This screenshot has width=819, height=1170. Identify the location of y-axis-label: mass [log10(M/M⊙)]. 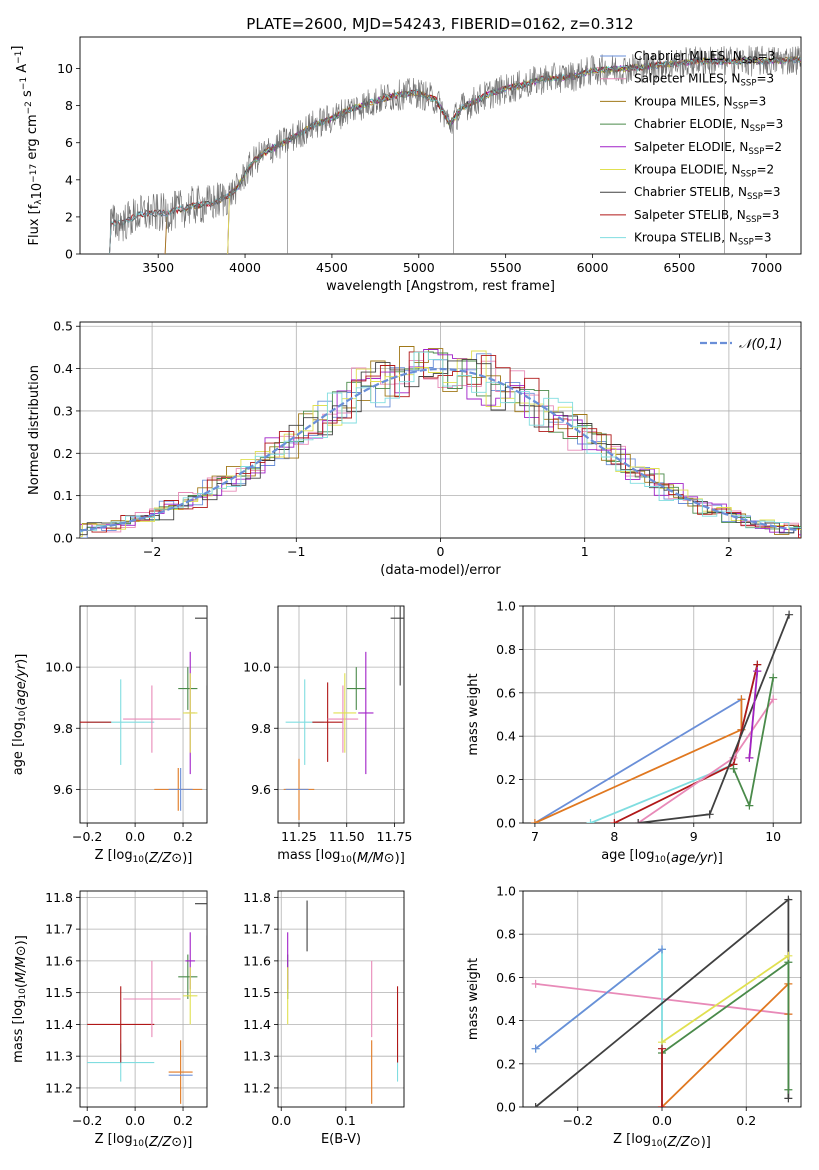
(20, 999).